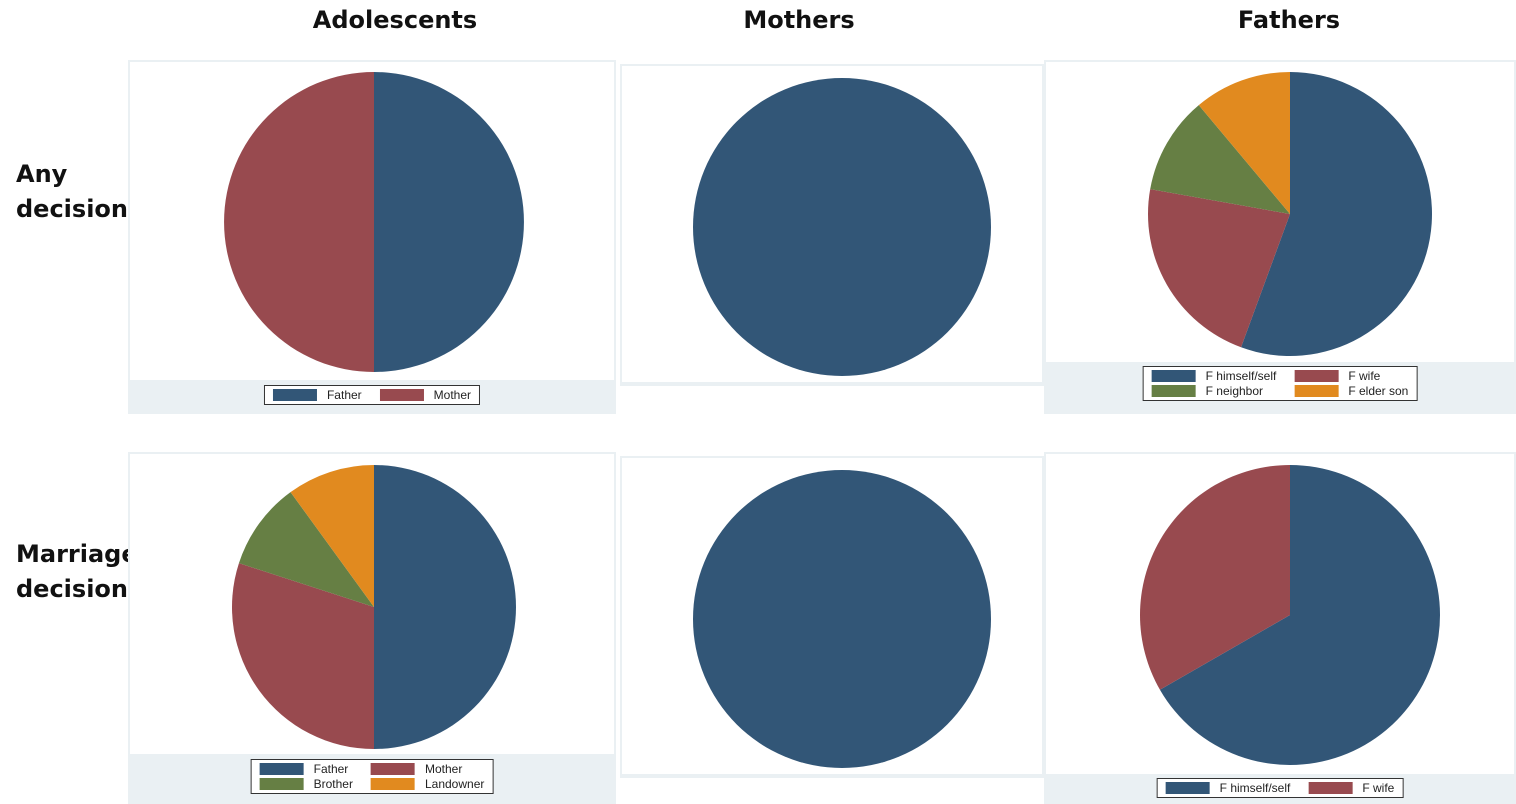 The height and width of the screenshot is (804, 1516). I want to click on column-header-mothers: Mothers, so click(799, 20).